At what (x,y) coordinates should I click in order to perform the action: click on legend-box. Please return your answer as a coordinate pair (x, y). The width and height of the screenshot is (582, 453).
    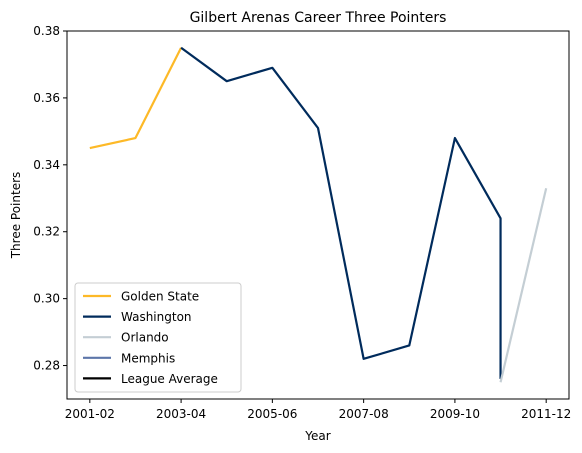
    Looking at the image, I should click on (158, 337).